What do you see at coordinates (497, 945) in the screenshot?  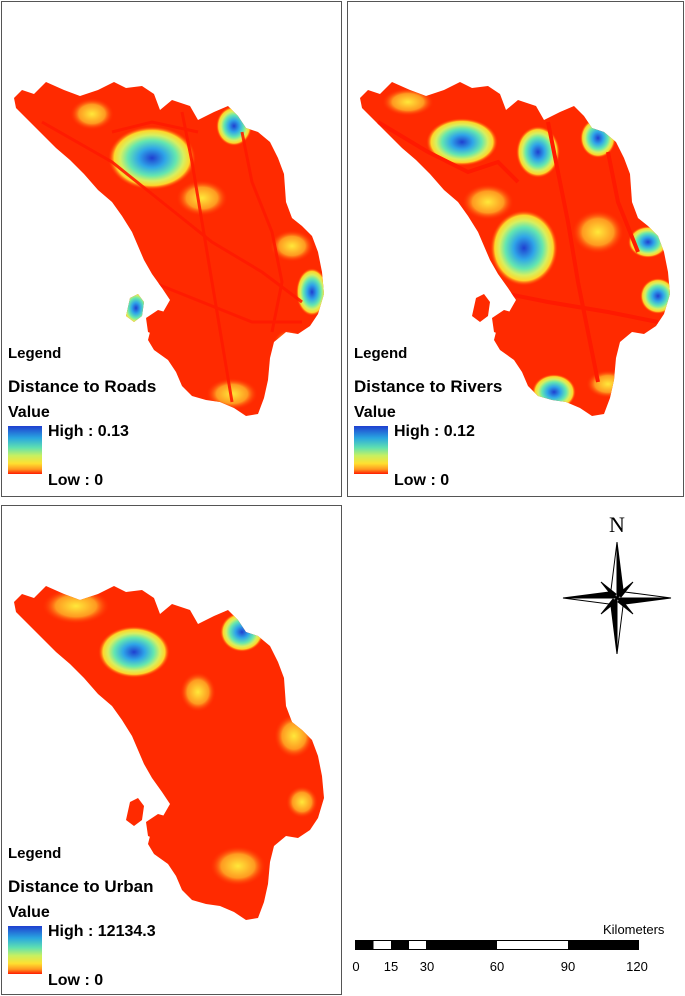 I see `scale-bar` at bounding box center [497, 945].